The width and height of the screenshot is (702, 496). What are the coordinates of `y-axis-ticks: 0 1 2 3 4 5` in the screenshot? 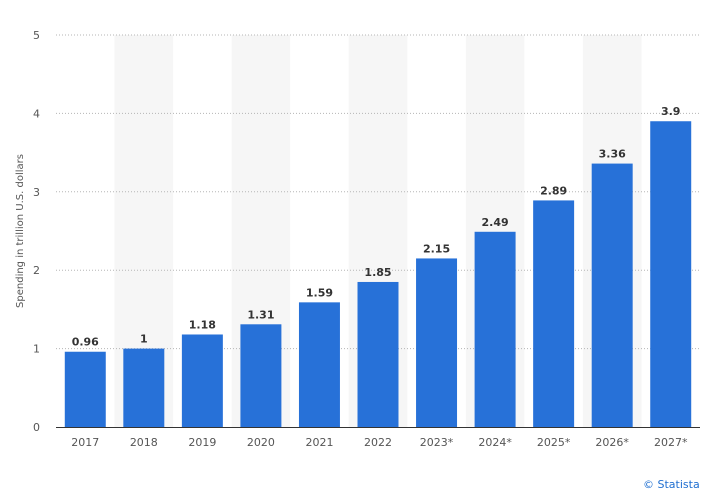 It's located at (36, 231).